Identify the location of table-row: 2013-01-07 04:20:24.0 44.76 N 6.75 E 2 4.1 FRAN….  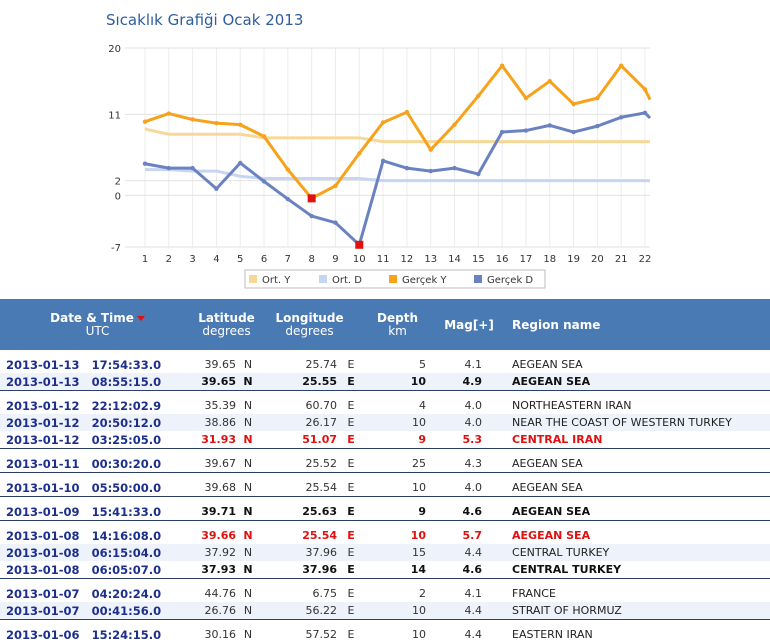
(385, 593).